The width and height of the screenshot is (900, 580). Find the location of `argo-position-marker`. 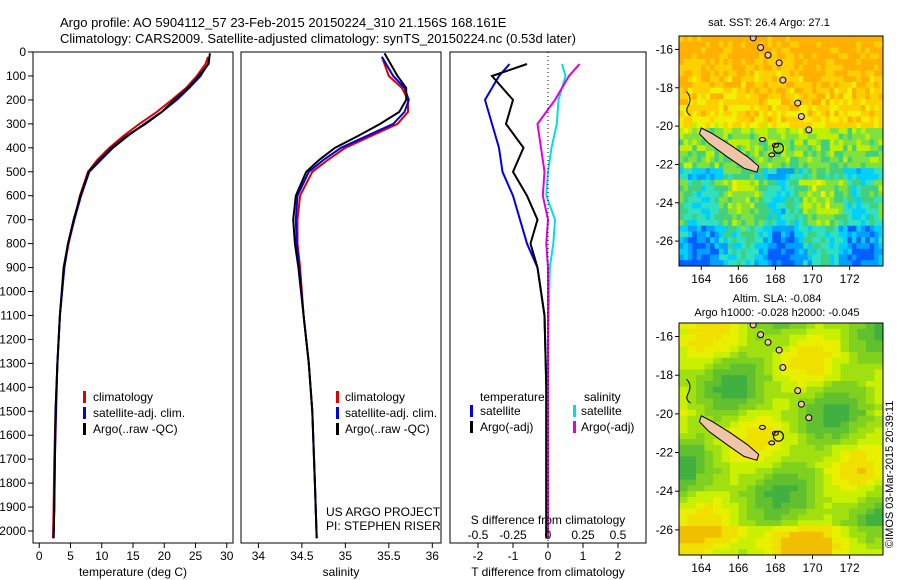

argo-position-marker is located at coordinates (778, 436).